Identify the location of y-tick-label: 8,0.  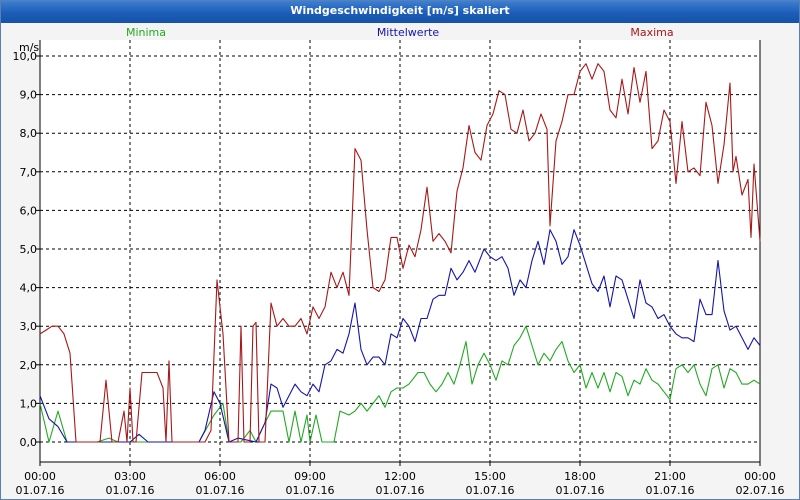
(29, 133).